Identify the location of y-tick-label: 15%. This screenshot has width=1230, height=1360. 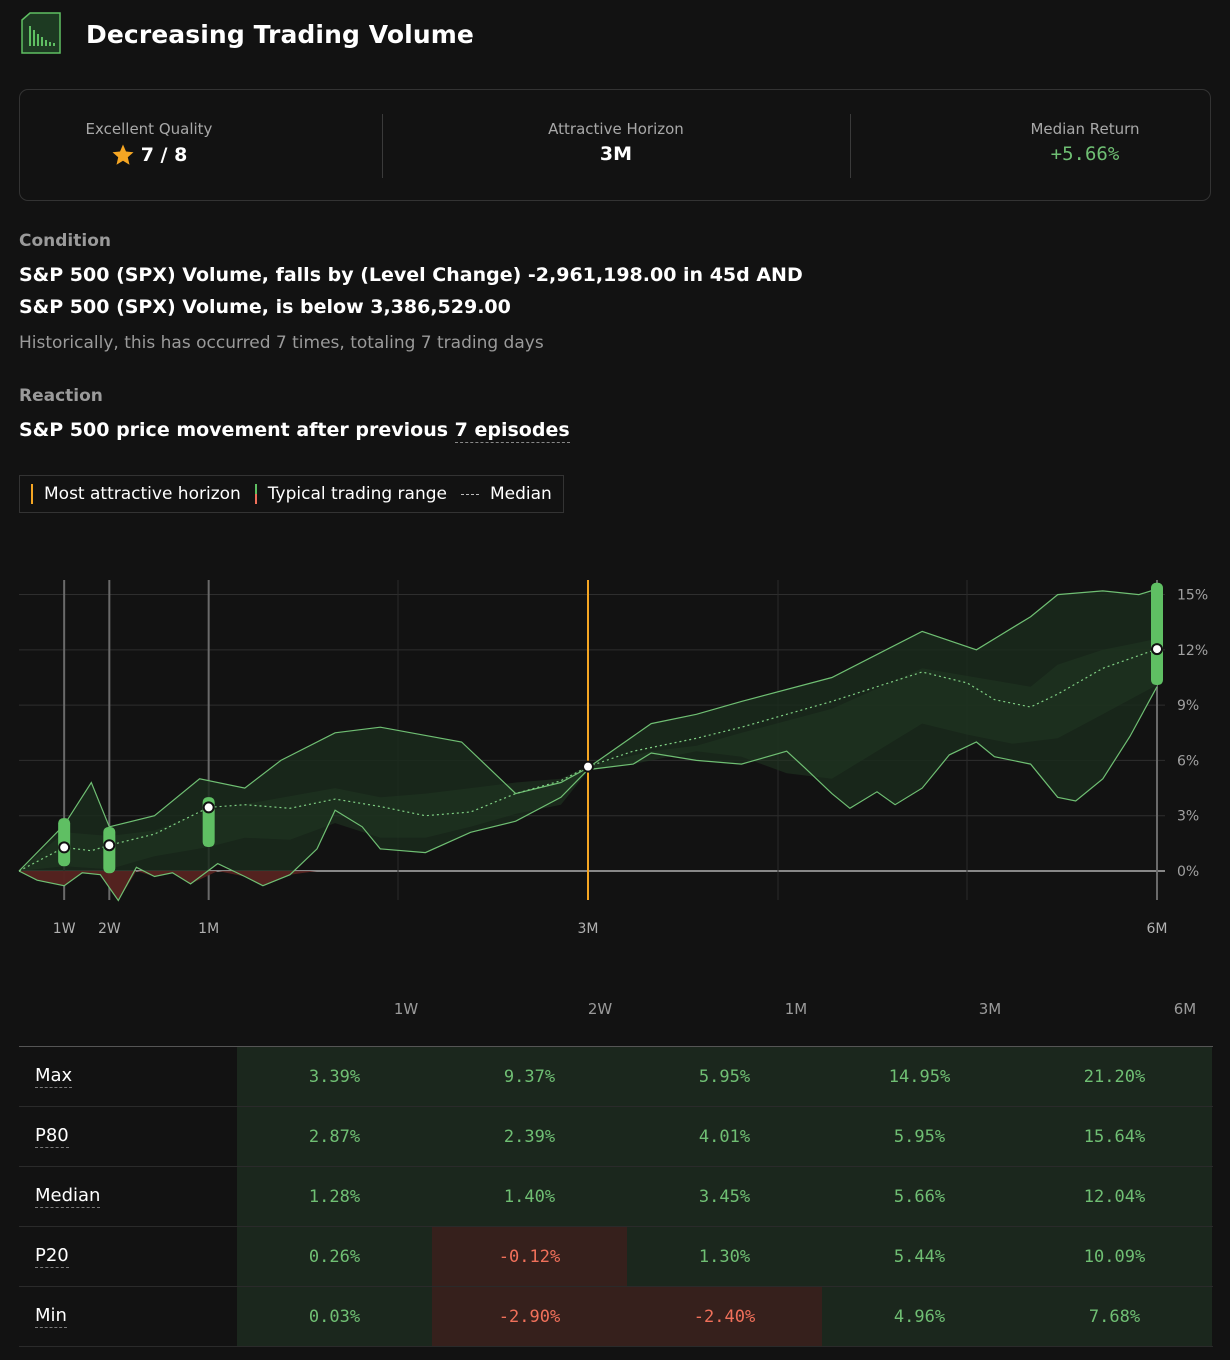
(1192, 596).